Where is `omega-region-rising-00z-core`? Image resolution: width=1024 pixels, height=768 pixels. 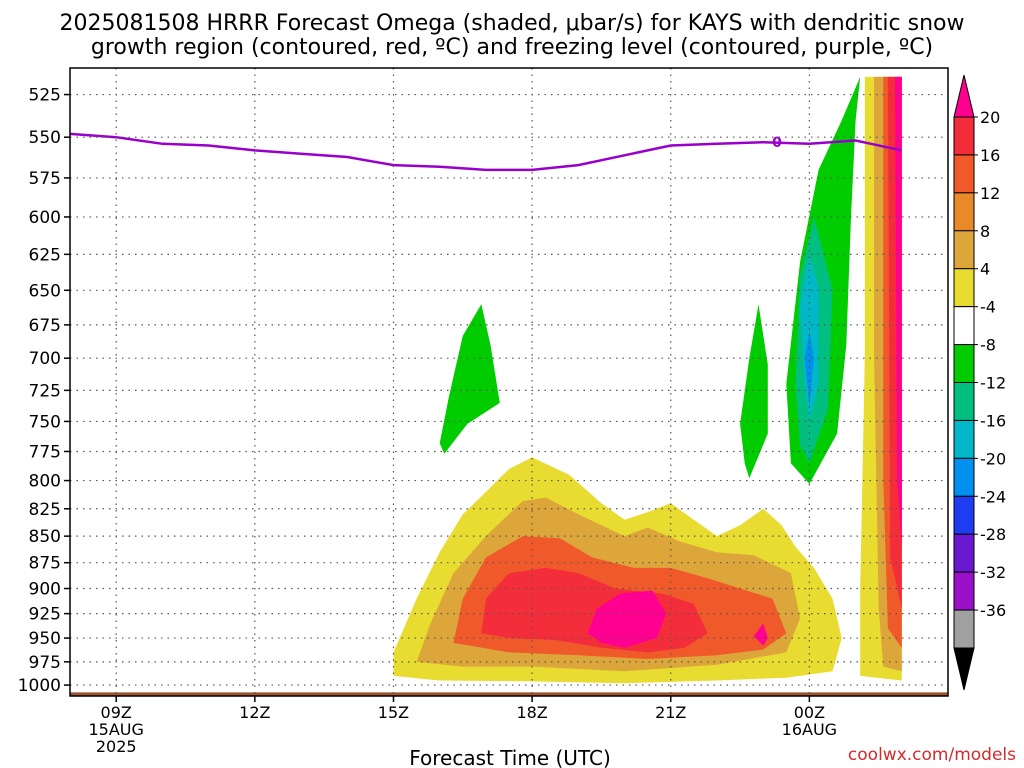
omega-region-rising-00z-core is located at coordinates (809, 369).